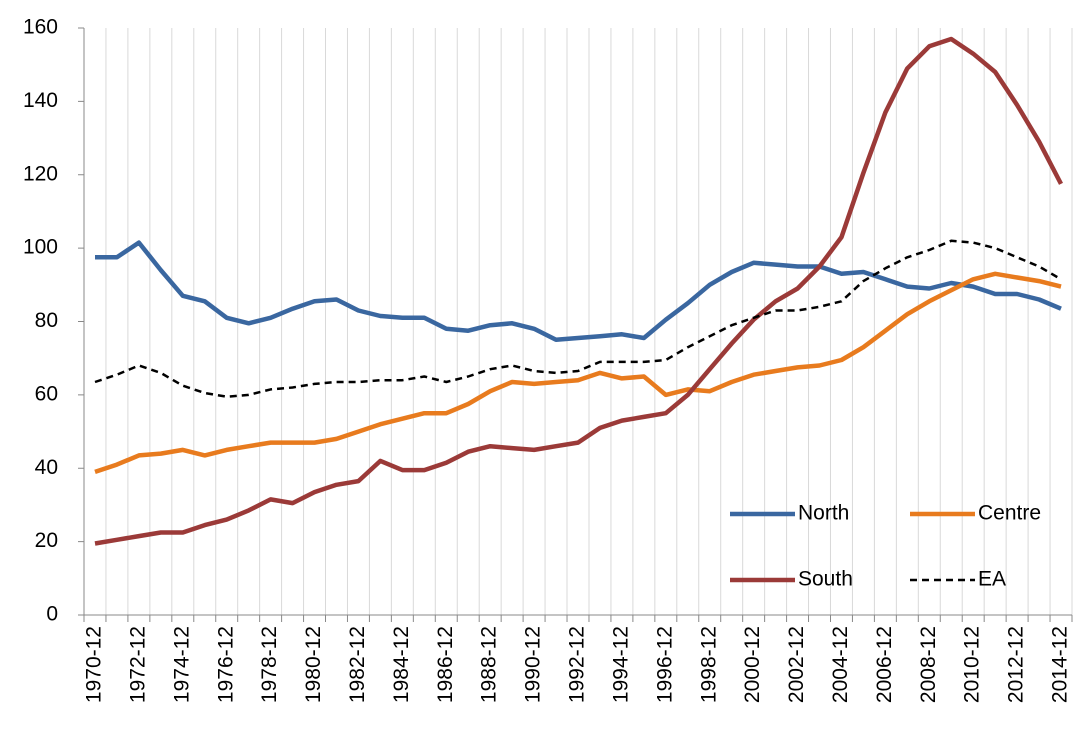  Describe the element at coordinates (94, 664) in the screenshot. I see `x-tick-label: 1970-12` at that location.